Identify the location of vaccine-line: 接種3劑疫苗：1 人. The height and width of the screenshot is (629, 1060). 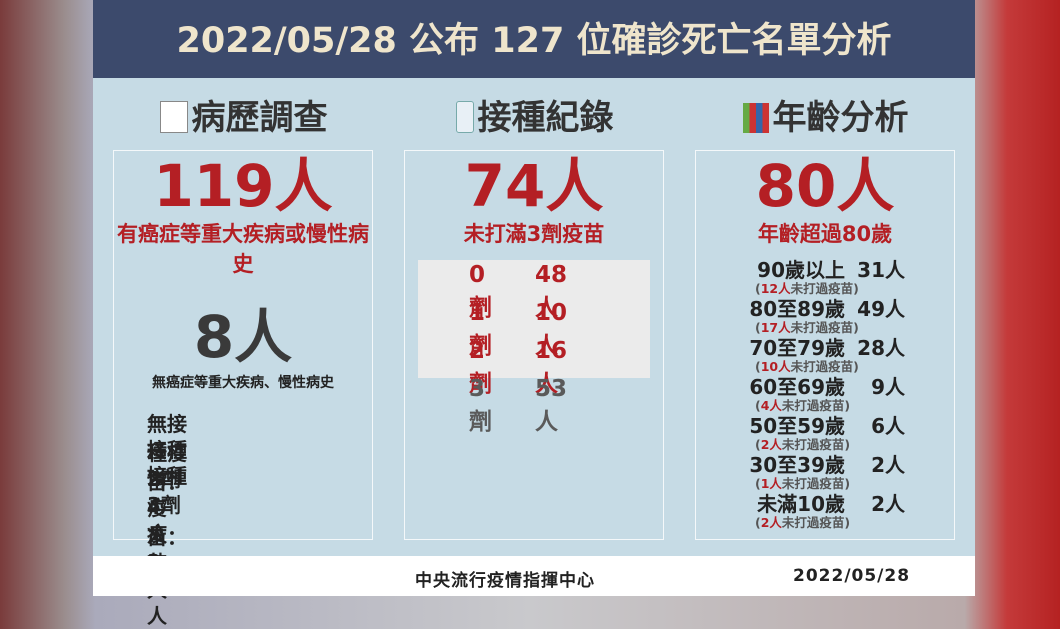
(167, 546).